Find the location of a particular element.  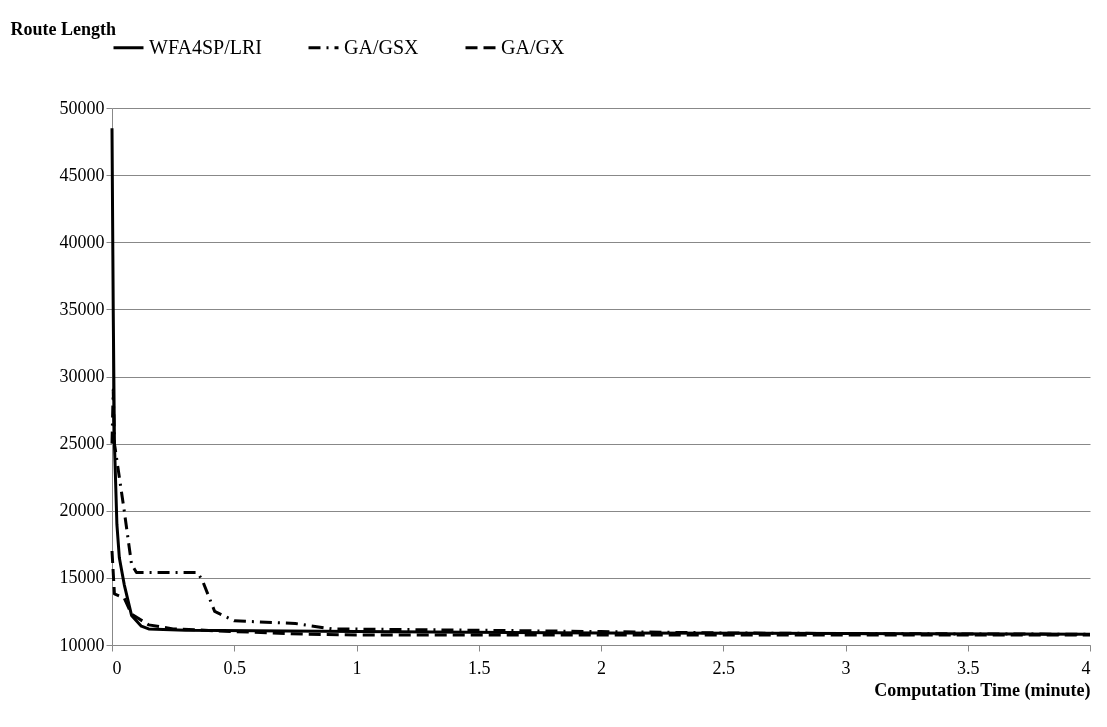

x-tick-label: 0 is located at coordinates (117, 667).